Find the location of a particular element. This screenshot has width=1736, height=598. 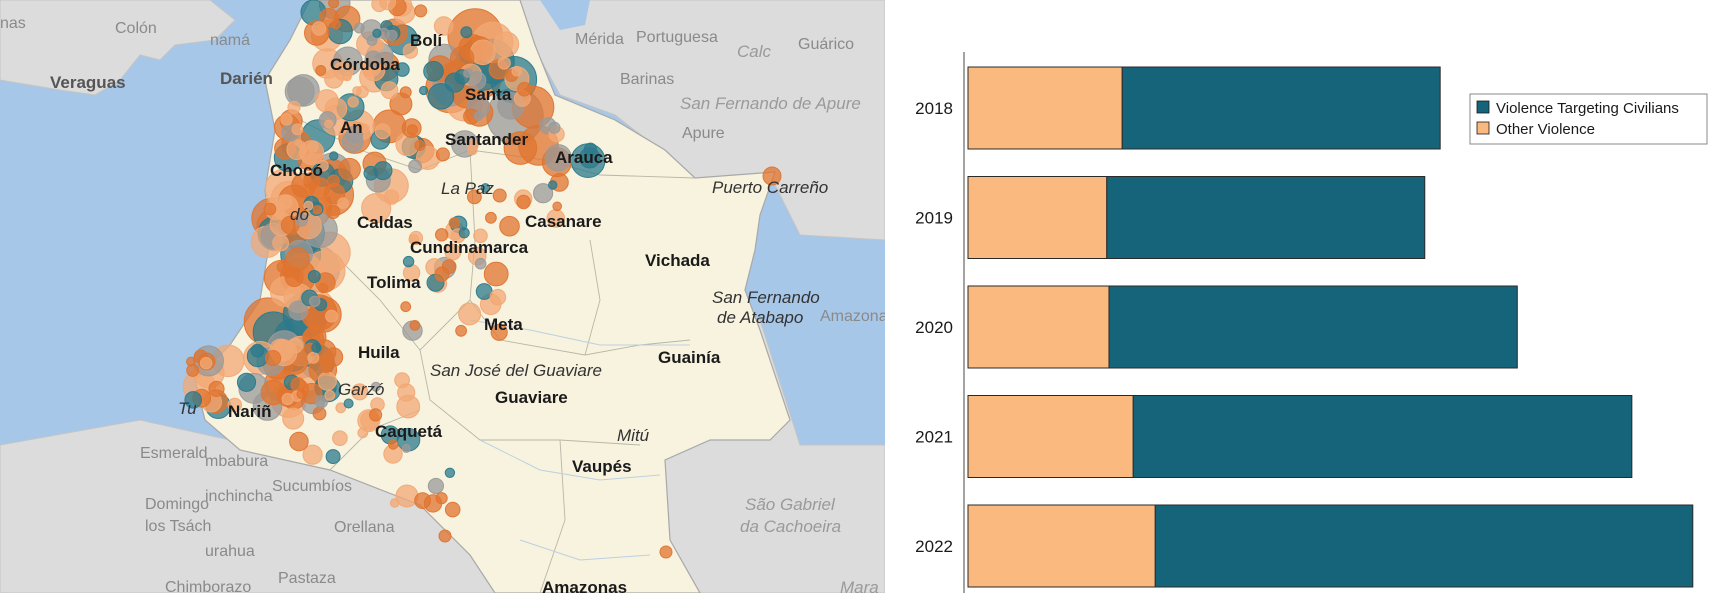

map-label-narino: Nariñ is located at coordinates (249, 411).